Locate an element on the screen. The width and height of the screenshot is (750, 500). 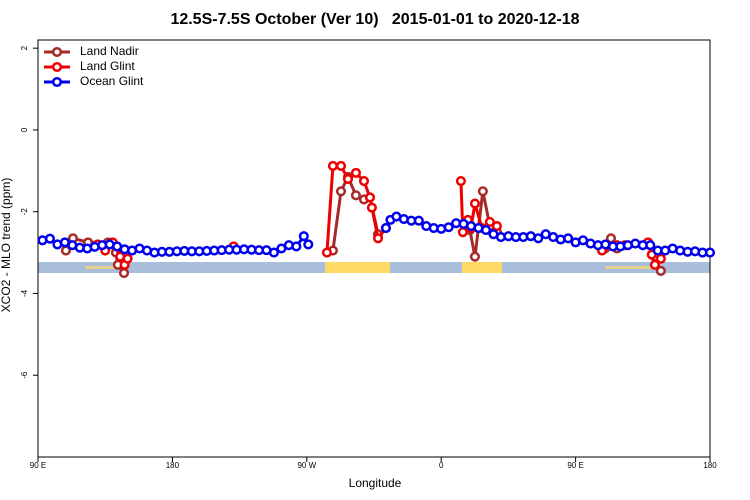
y-tick-label: 2 is located at coordinates (24, 47).